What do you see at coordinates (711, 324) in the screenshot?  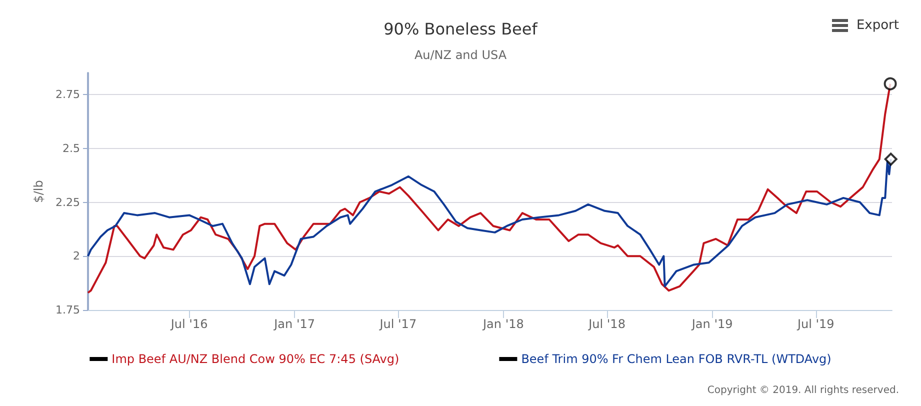 I see `x-tick-label: Jan '19` at bounding box center [711, 324].